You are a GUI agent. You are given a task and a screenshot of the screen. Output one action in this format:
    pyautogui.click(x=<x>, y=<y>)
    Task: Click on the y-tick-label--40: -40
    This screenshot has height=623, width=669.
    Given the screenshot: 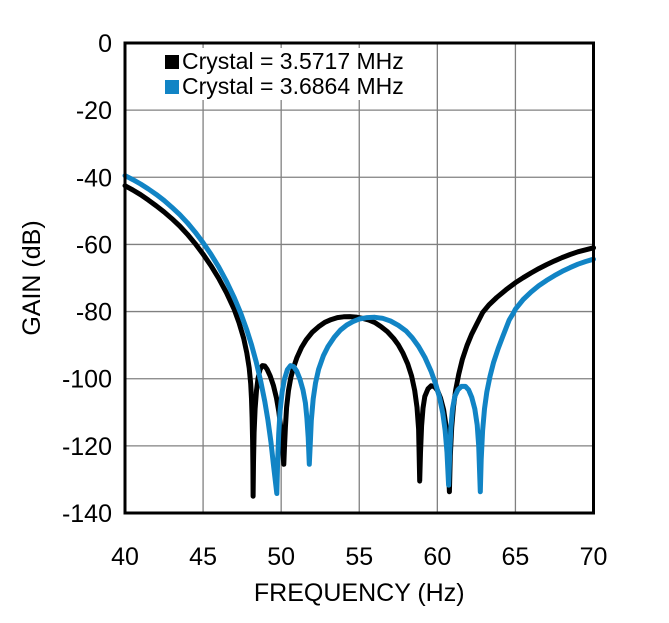 What is the action you would take?
    pyautogui.click(x=94, y=178)
    